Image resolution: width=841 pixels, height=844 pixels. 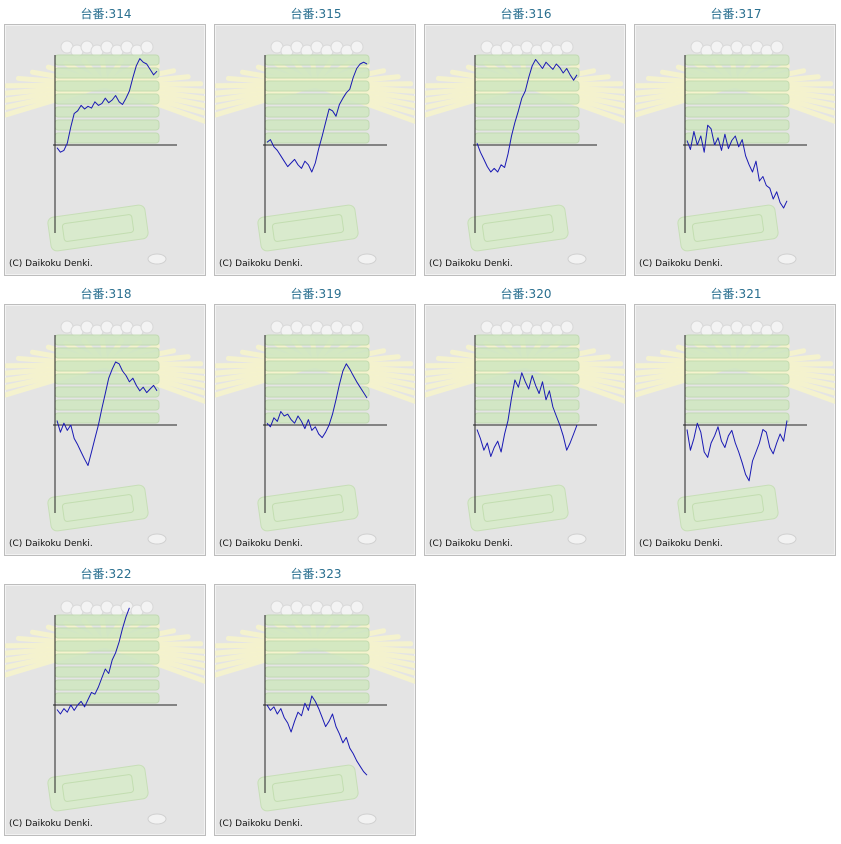 I want to click on chart-panel: 台番:318 (C) Daikoku Denki., so click(x=106, y=422).